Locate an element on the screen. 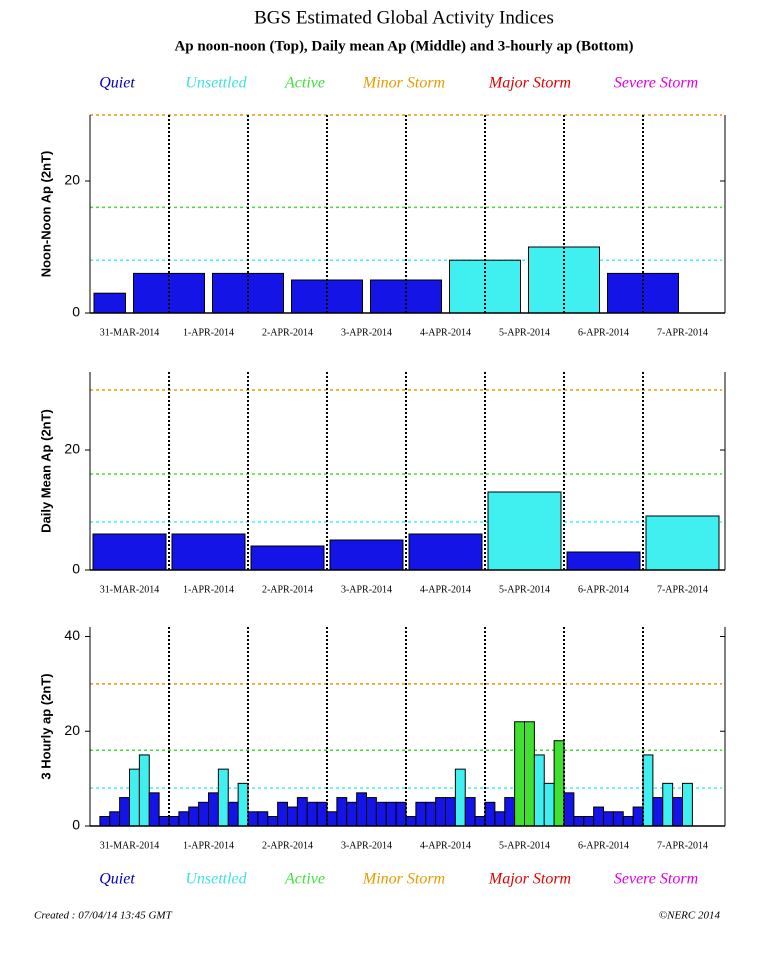 The height and width of the screenshot is (980, 760). legend-item: Minor Storm is located at coordinates (403, 879).